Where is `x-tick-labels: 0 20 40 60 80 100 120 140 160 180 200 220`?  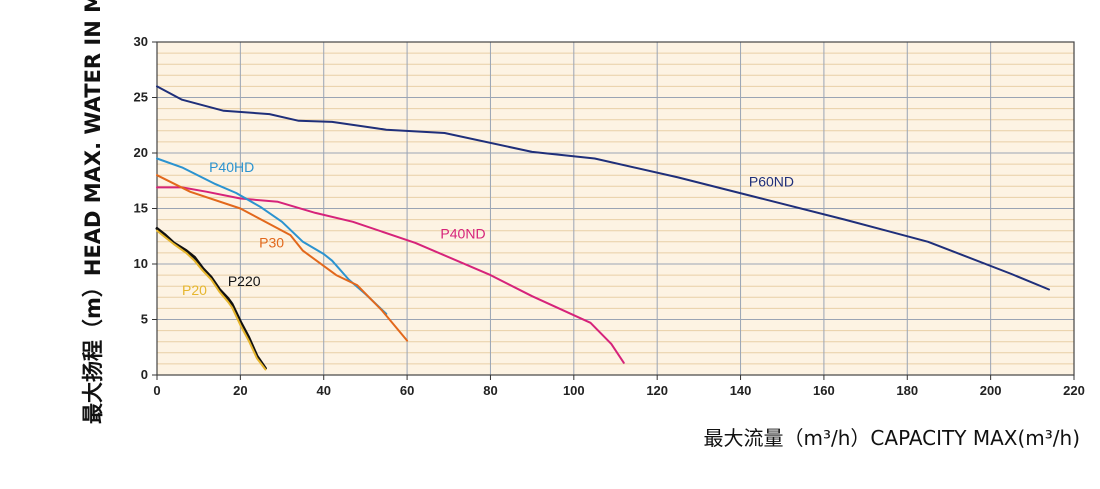 x-tick-labels: 0 20 40 60 80 100 120 140 160 180 200 220 is located at coordinates (618, 390).